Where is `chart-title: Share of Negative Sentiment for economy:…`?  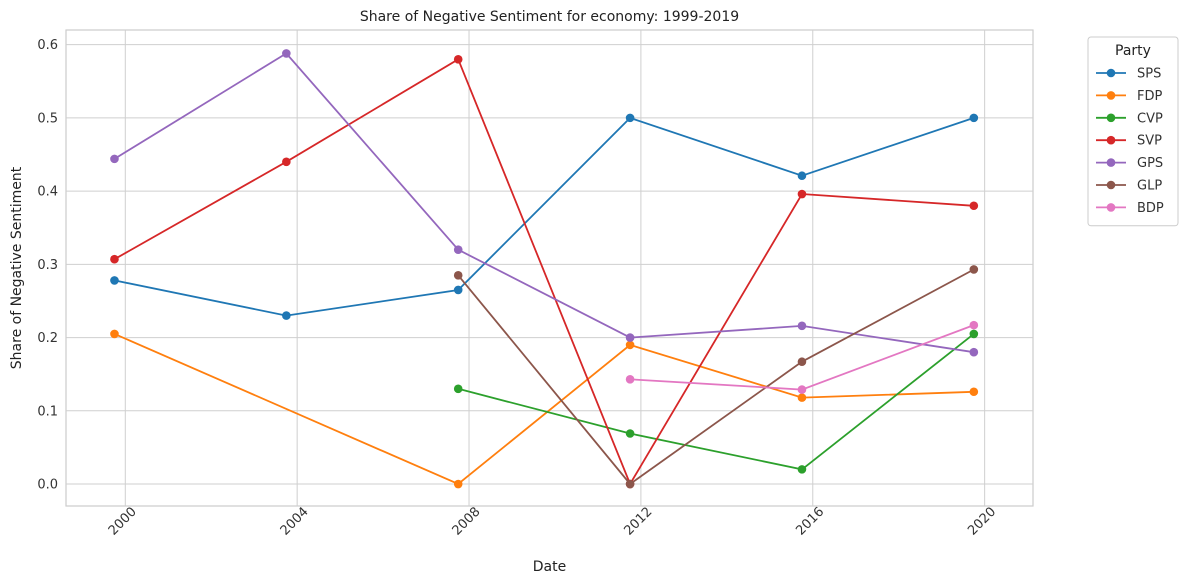 chart-title: Share of Negative Sentiment for economy:… is located at coordinates (549, 17).